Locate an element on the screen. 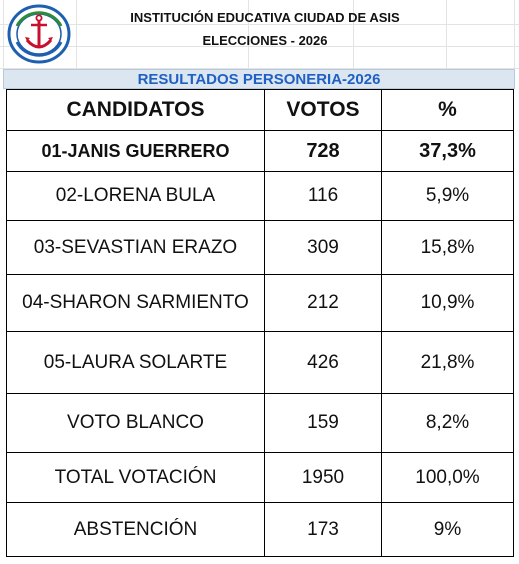  table-row: ABSTENCIÓN 173 9% is located at coordinates (260, 529).